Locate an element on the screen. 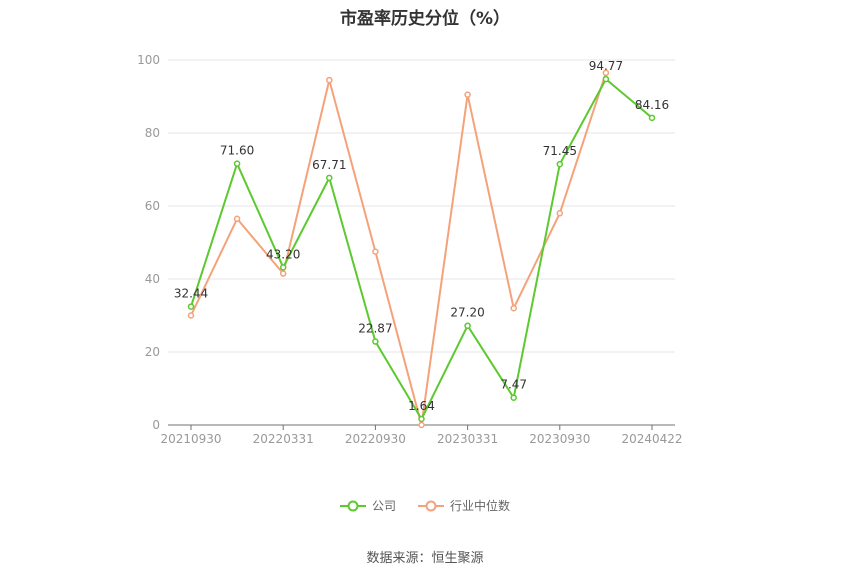  data-label-4: 22.87 is located at coordinates (375, 329).